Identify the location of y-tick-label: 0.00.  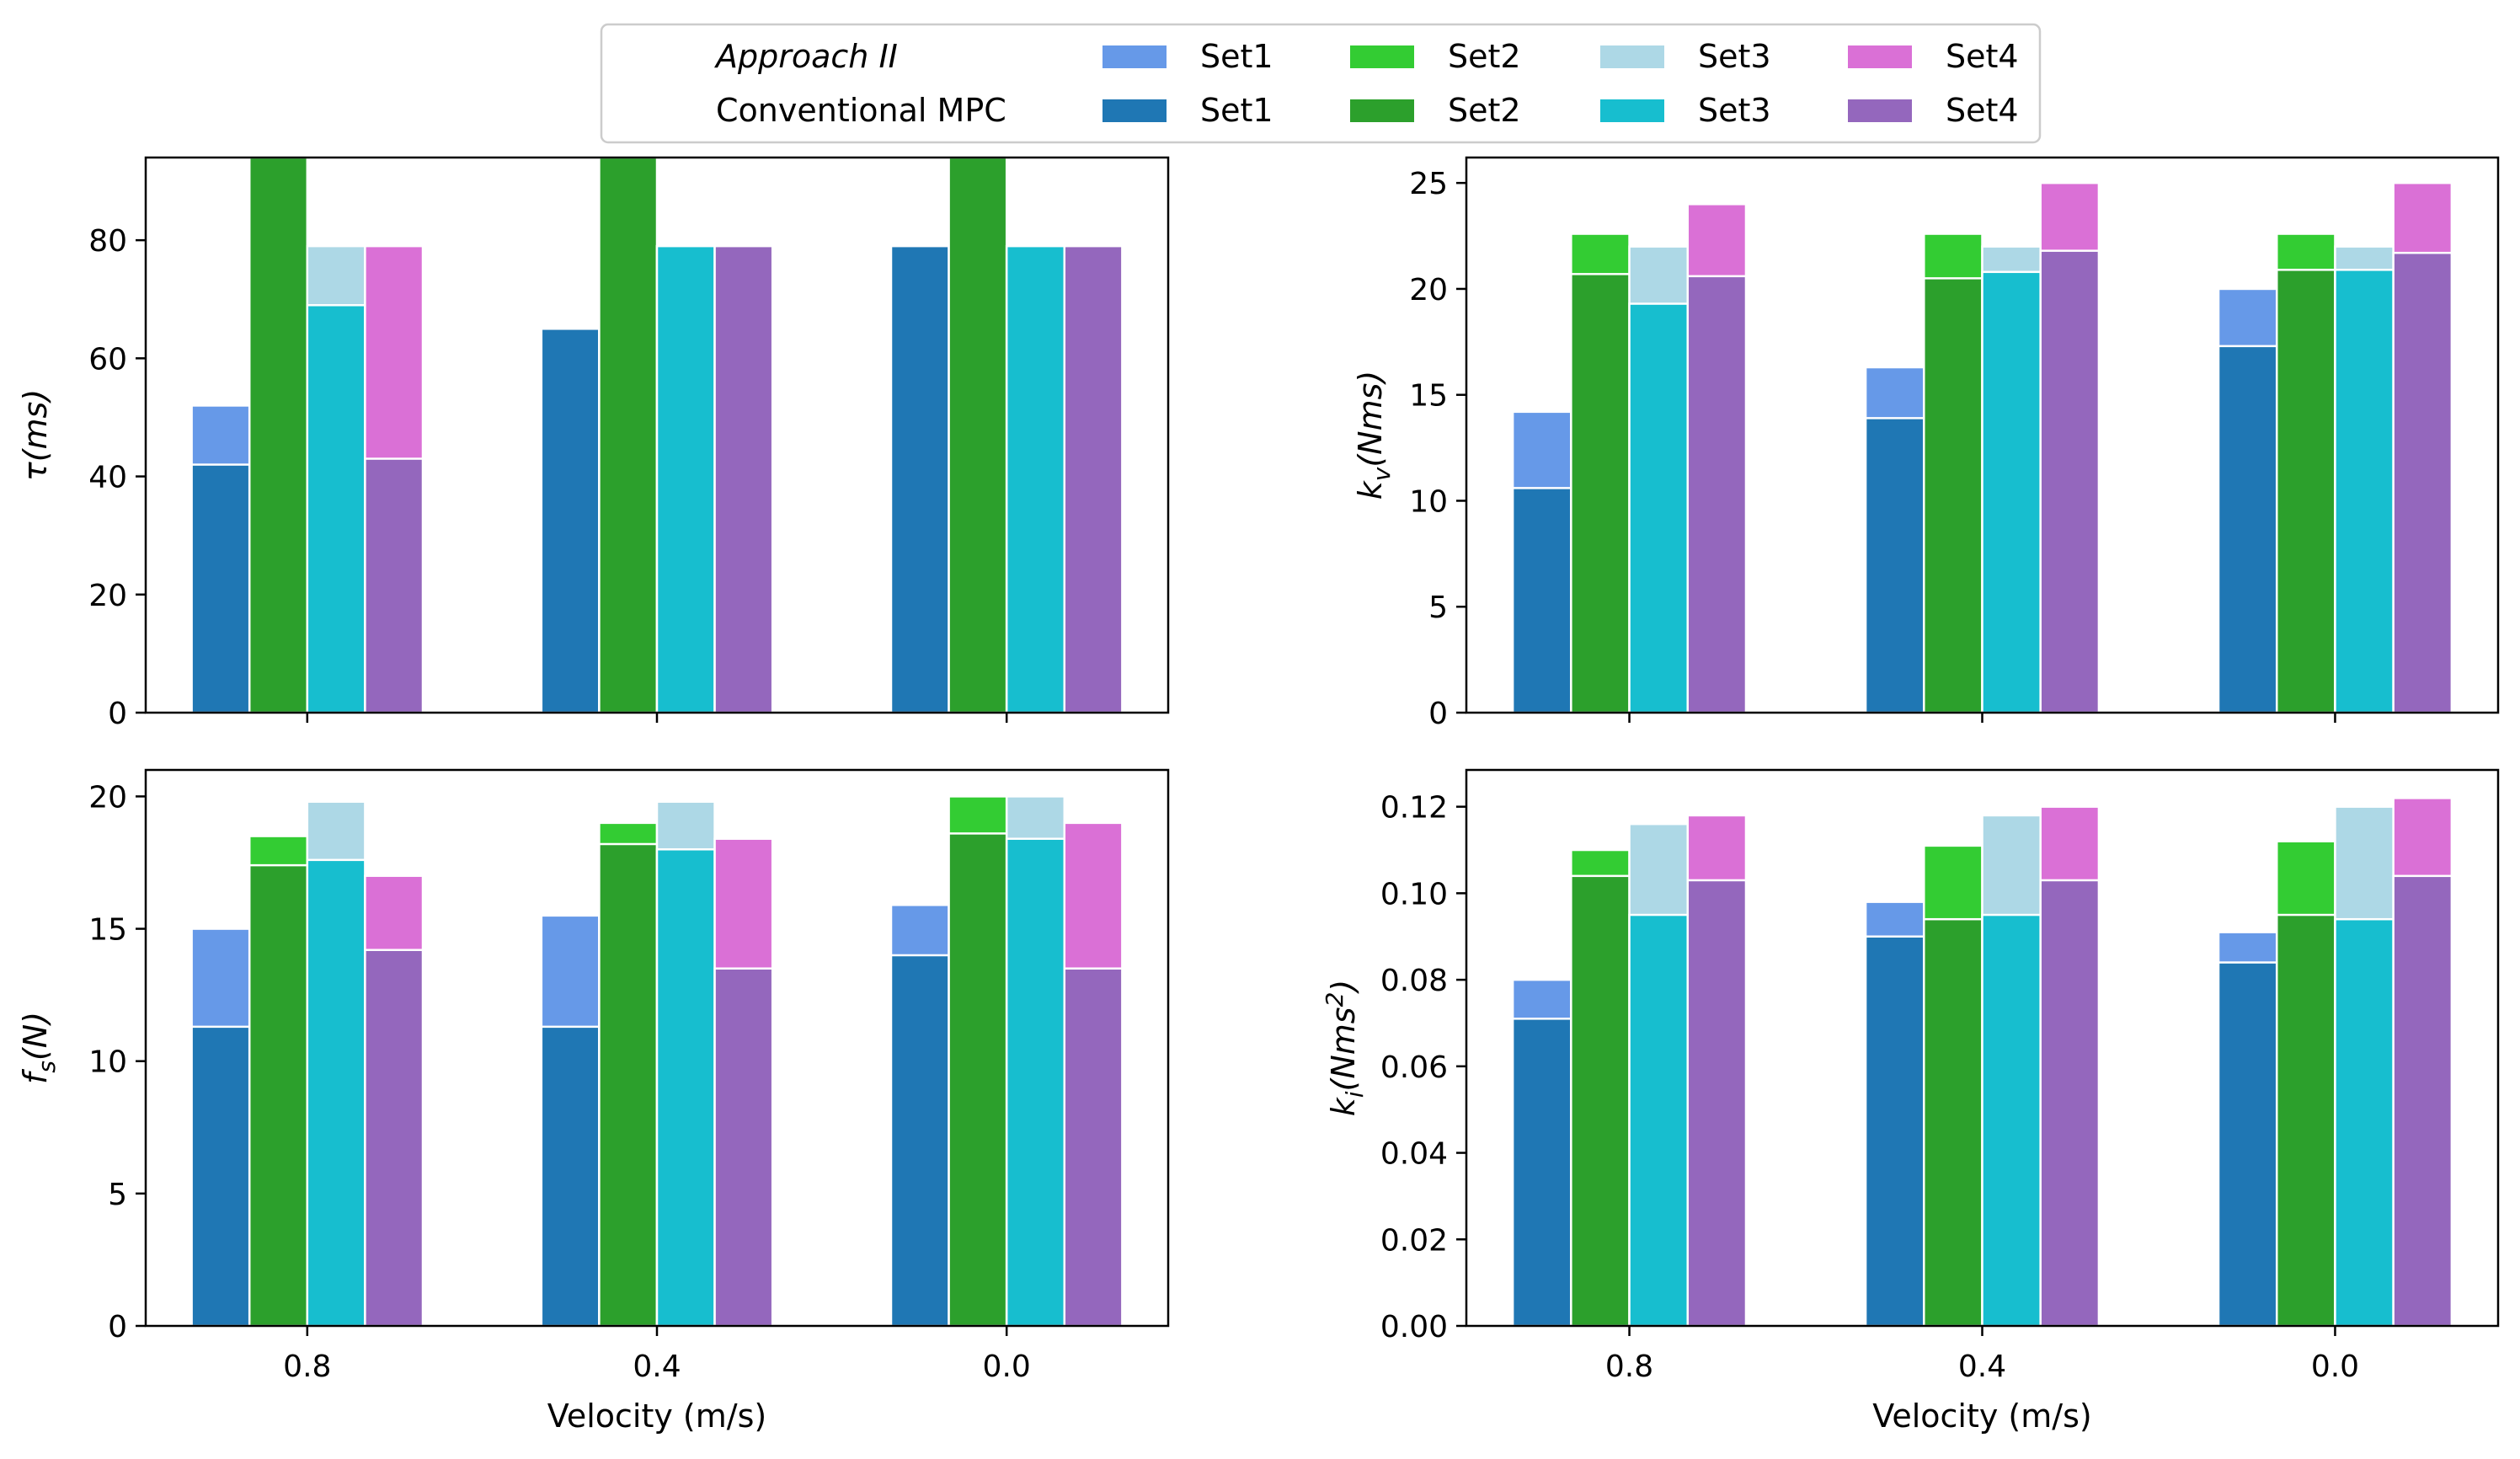
(1414, 1327).